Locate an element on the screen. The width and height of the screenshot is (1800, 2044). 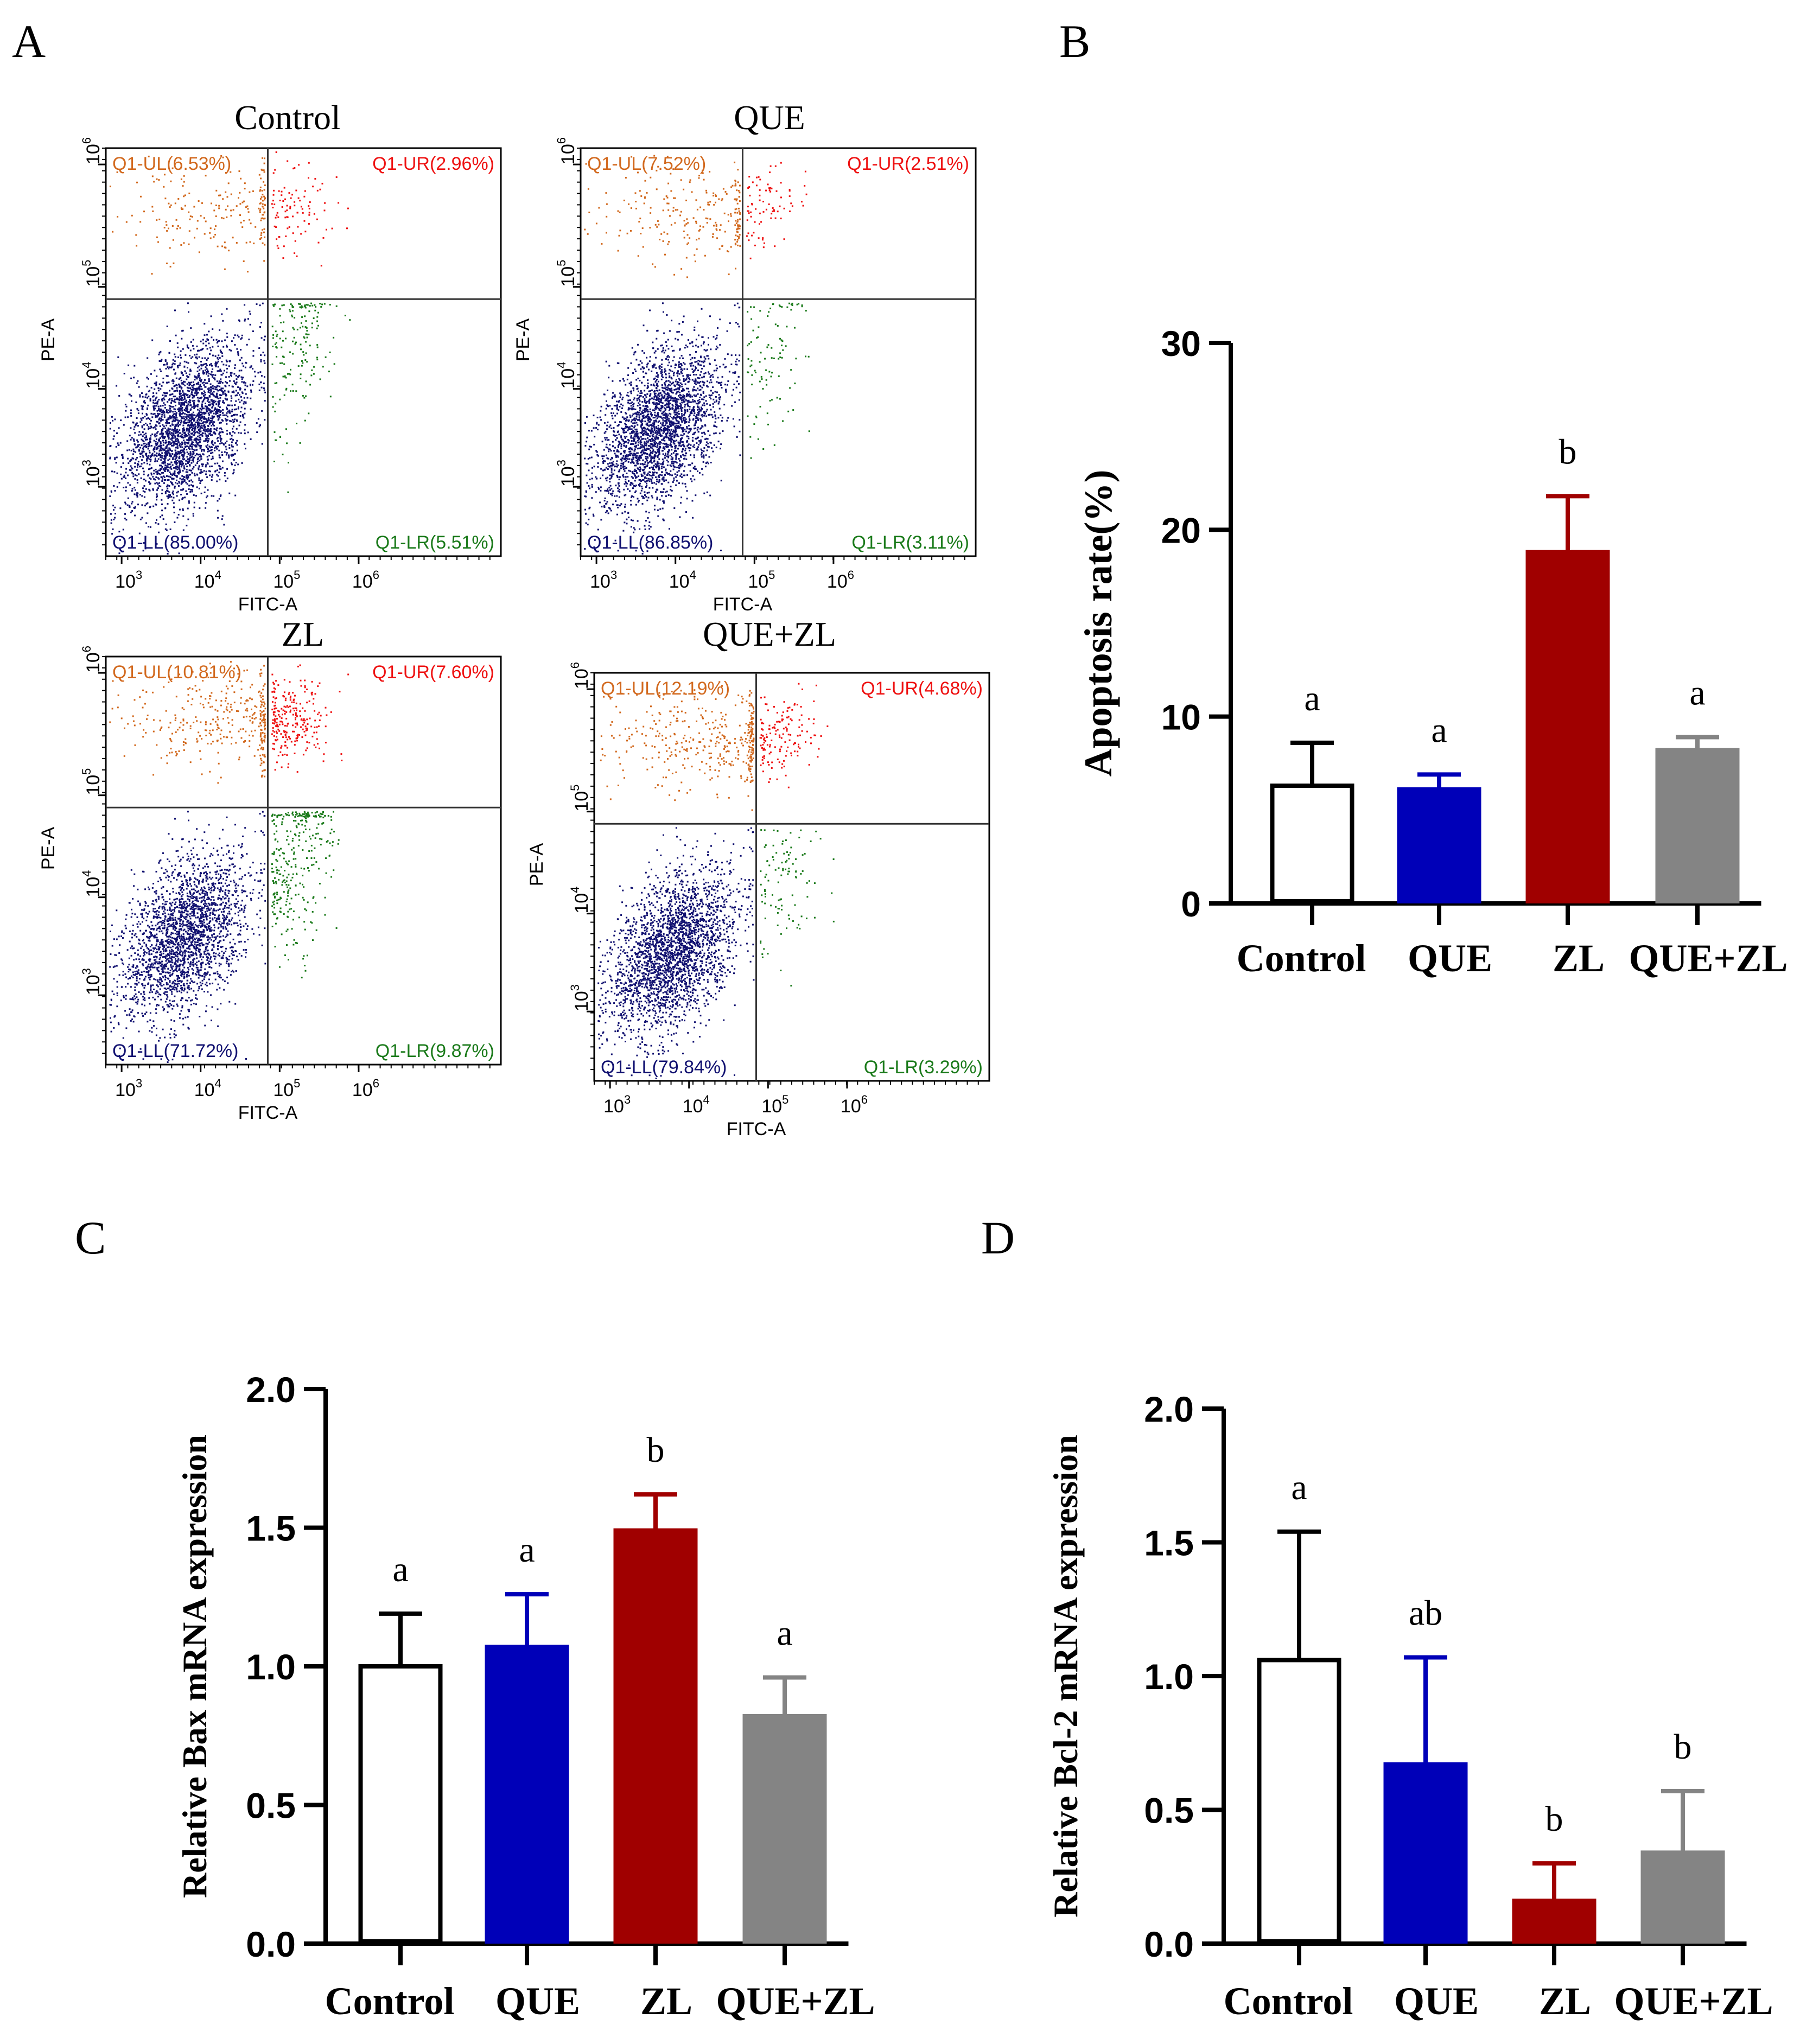
y-tick-label: 0 is located at coordinates (1191, 904).